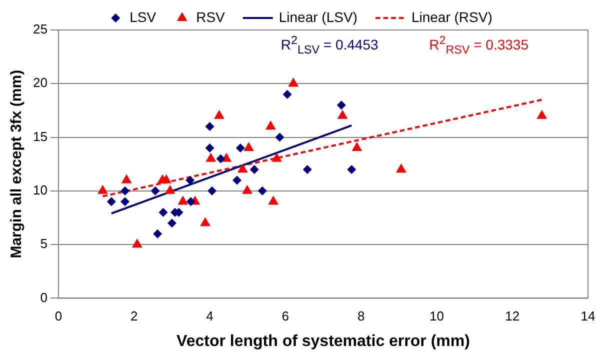 This screenshot has width=600, height=355. Describe the element at coordinates (512, 316) in the screenshot. I see `x-tick-label: 12` at that location.